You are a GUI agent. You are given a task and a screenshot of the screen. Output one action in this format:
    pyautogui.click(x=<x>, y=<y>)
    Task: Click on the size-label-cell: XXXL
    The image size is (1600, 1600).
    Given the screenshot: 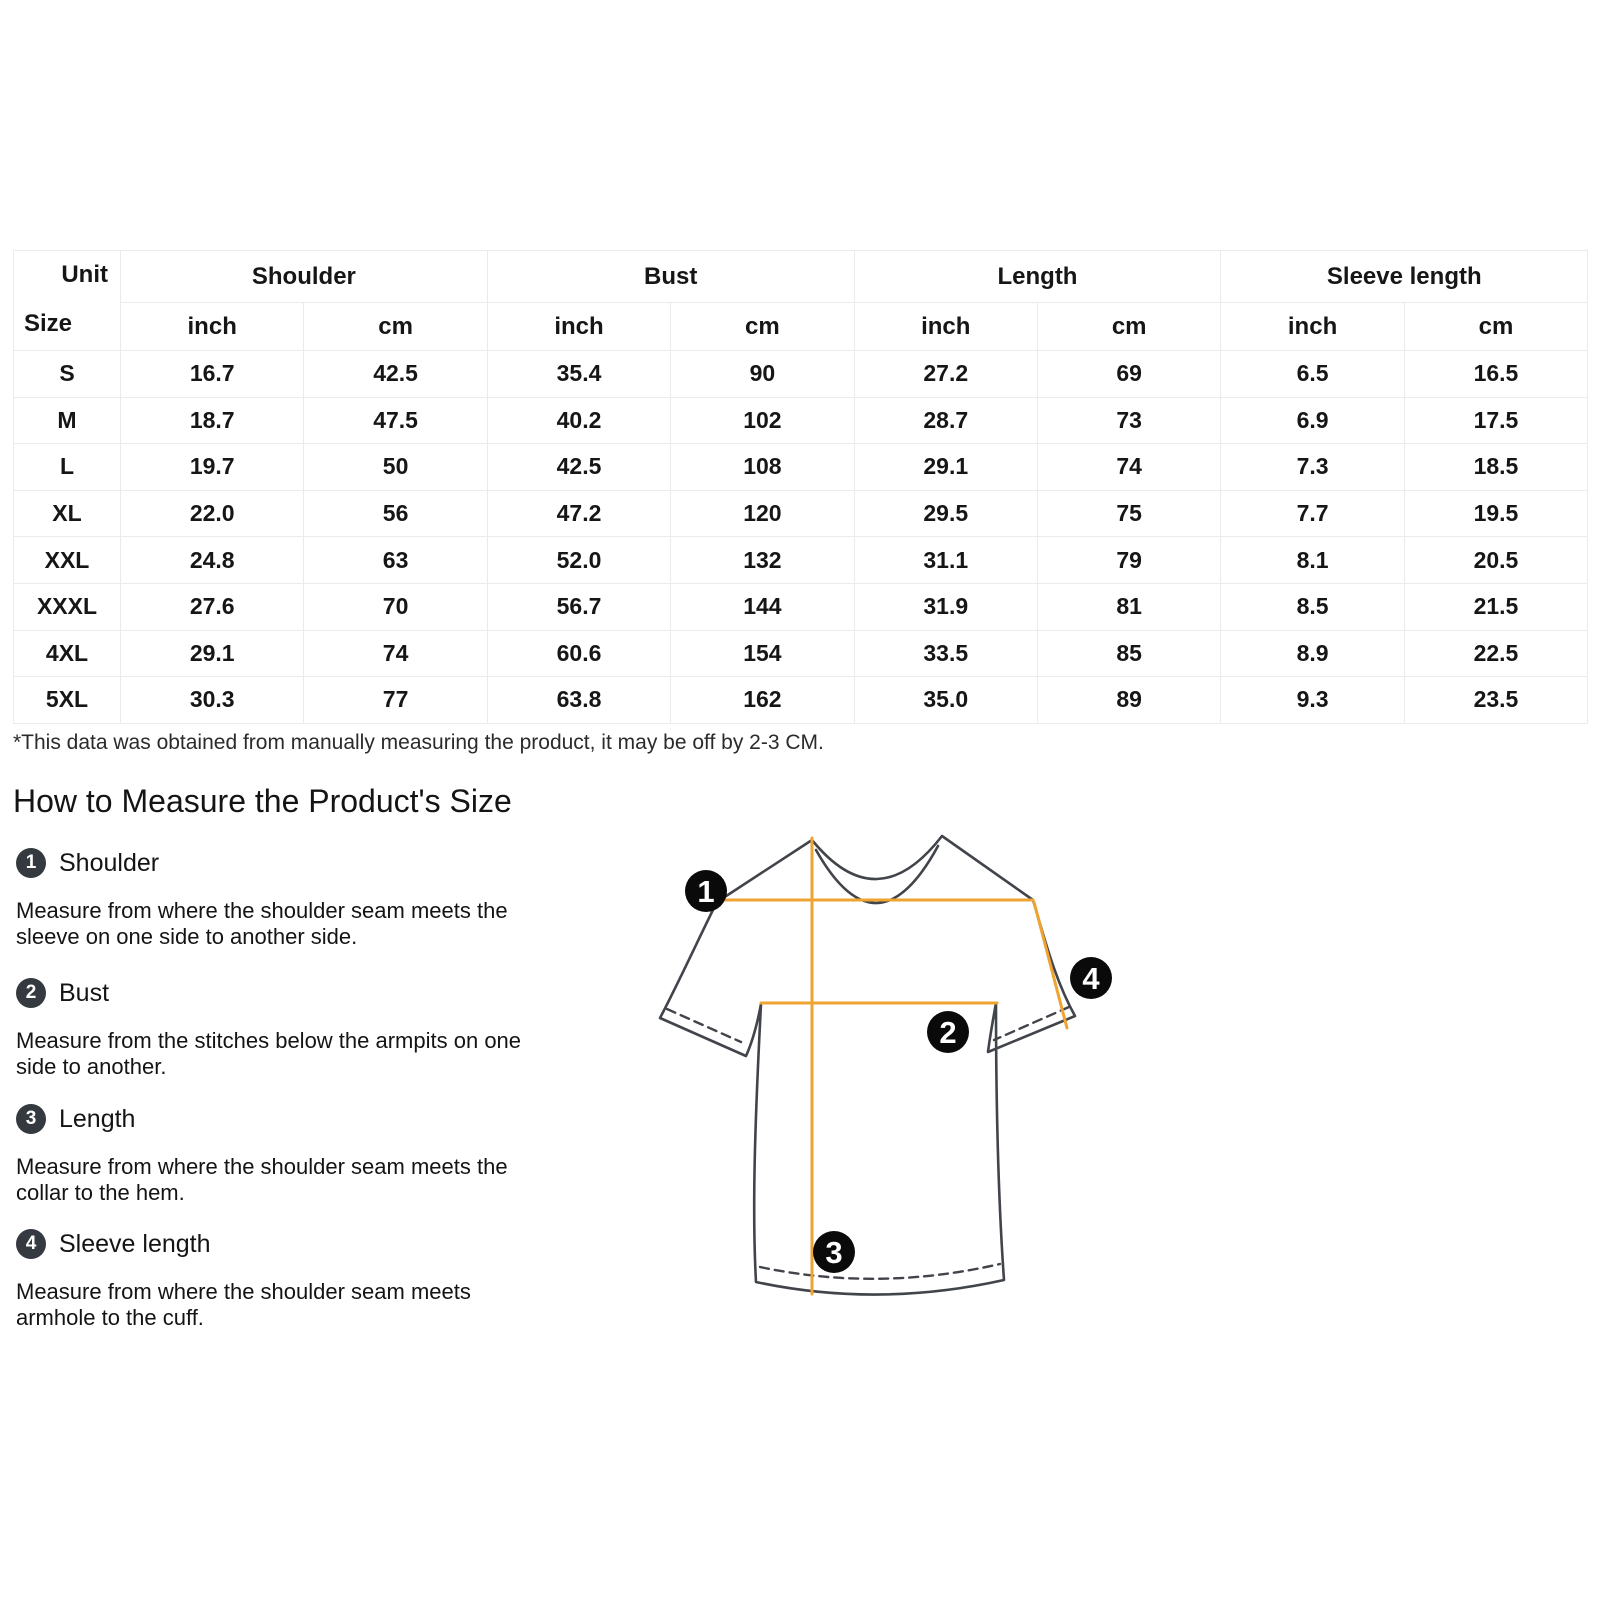 What is the action you would take?
    pyautogui.click(x=67, y=606)
    